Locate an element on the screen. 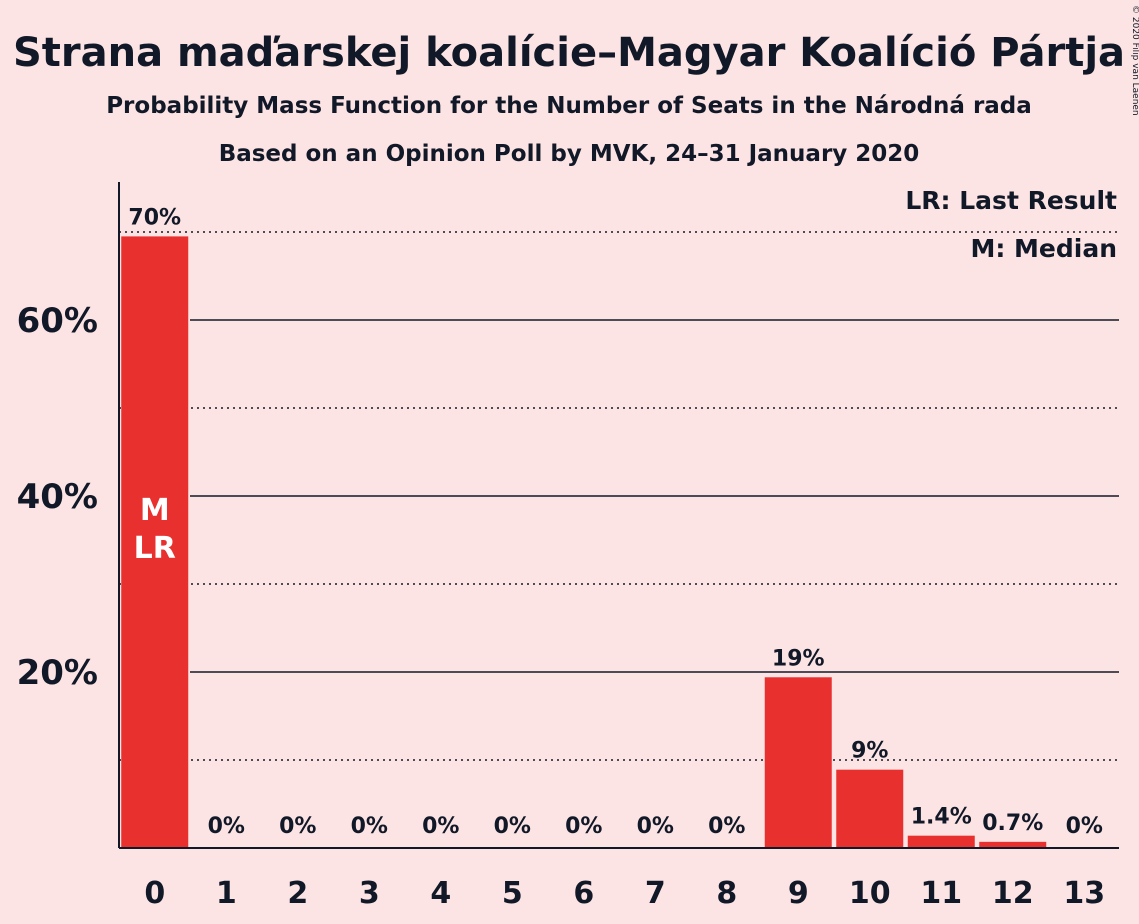  legend-last-result: LR: Last Result is located at coordinates (1011, 200).